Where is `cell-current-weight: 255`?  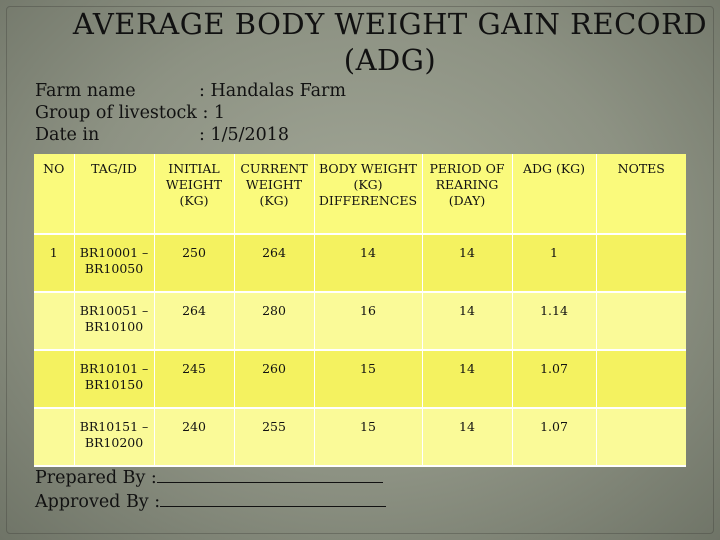
cell-current-weight: 255 is located at coordinates (274, 437).